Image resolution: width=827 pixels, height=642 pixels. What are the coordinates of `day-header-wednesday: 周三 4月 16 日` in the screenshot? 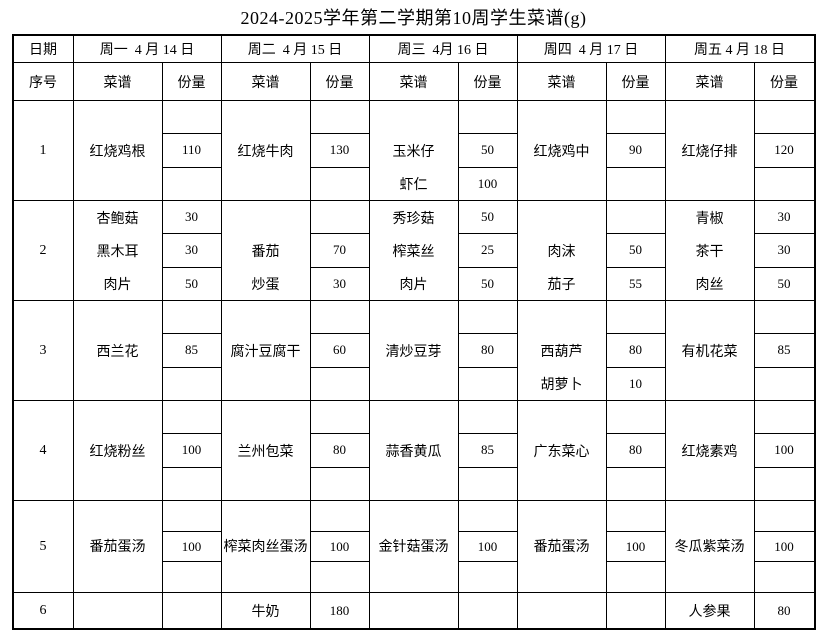 It's located at (444, 49).